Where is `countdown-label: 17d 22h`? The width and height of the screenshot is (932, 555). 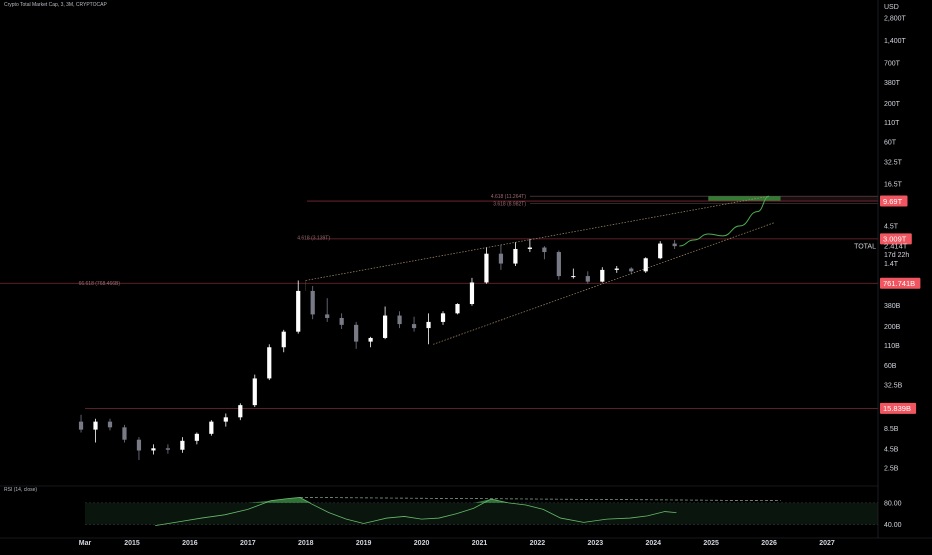
countdown-label: 17d 22h is located at coordinates (896, 255).